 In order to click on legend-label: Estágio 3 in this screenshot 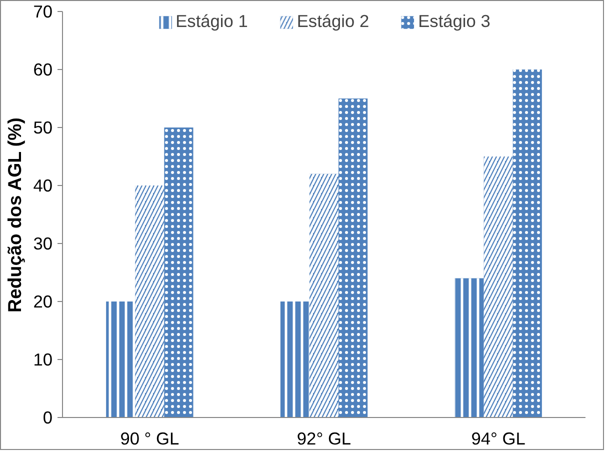, I will do `click(454, 21)`.